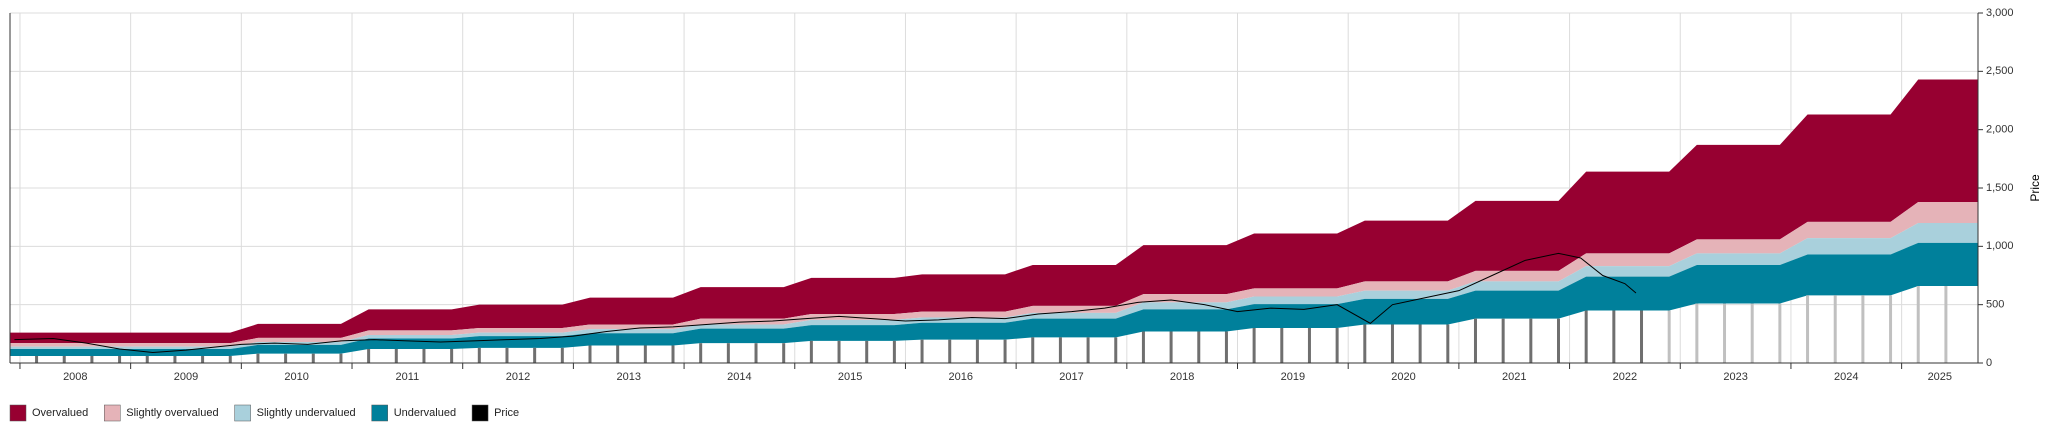 Image resolution: width=2047 pixels, height=427 pixels. I want to click on y-tick-label: 0, so click(1989, 363).